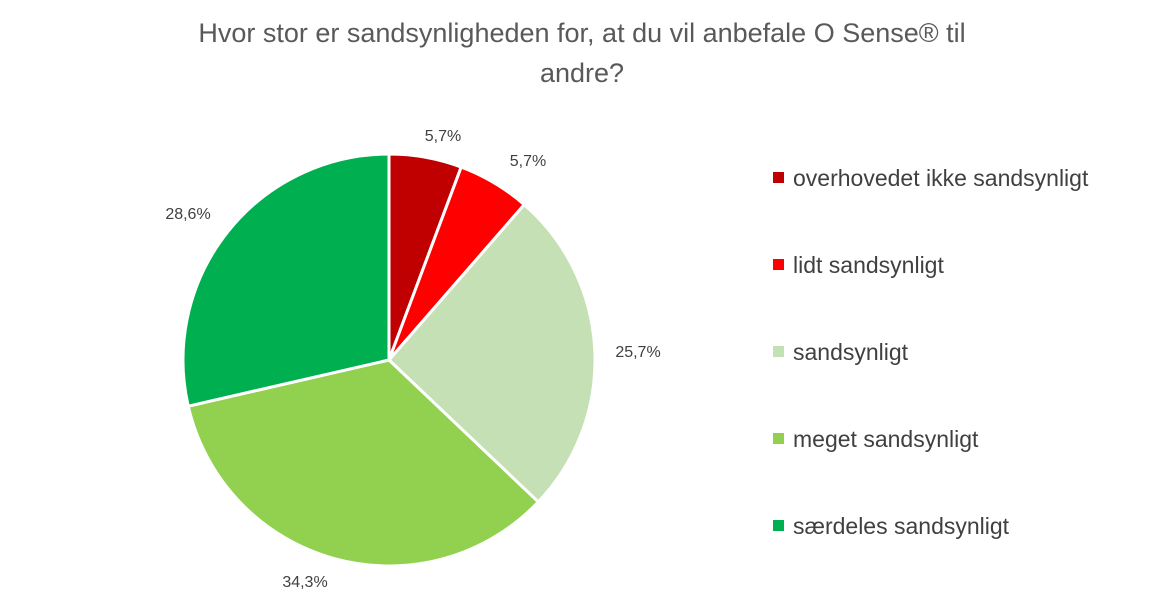 Image resolution: width=1168 pixels, height=612 pixels. I want to click on legend-label: meget sandsynligt, so click(886, 439).